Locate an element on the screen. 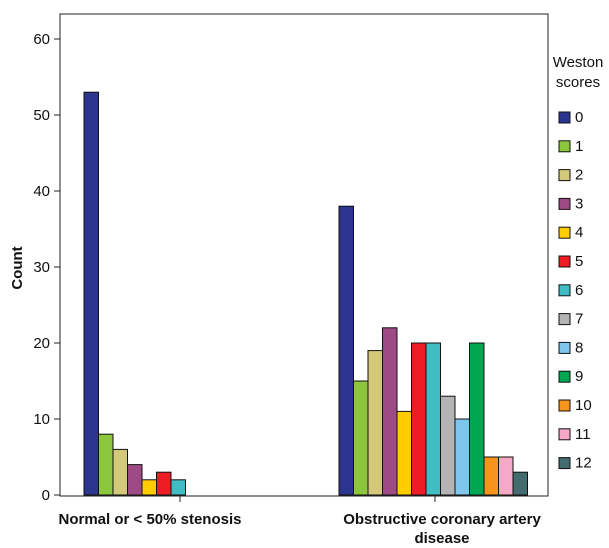 The image size is (609, 548). y-tick-label: 60 is located at coordinates (41, 39).